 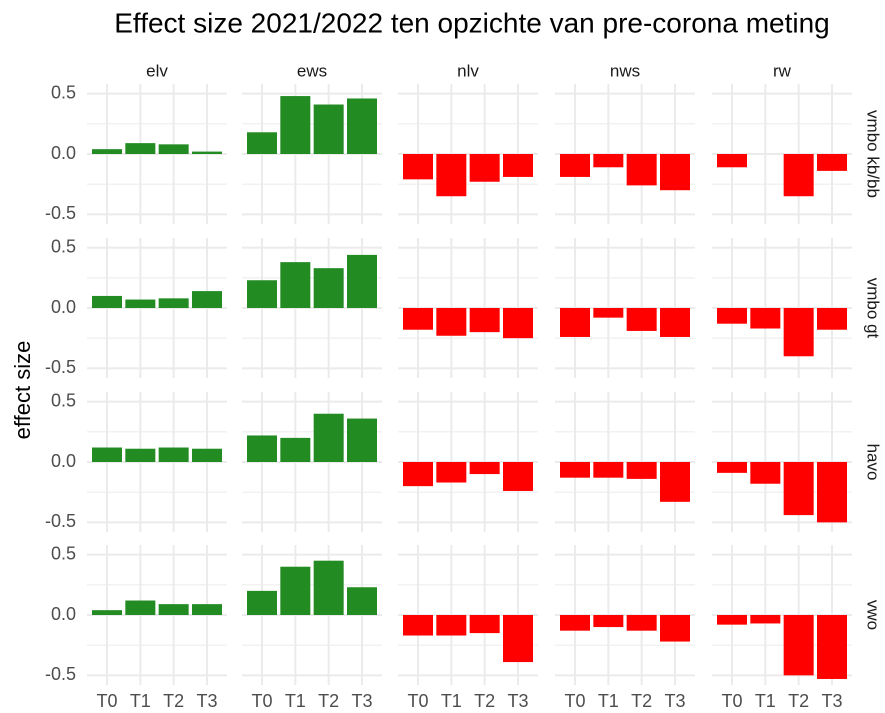 I want to click on column-strip-label: ews, so click(x=312, y=70).